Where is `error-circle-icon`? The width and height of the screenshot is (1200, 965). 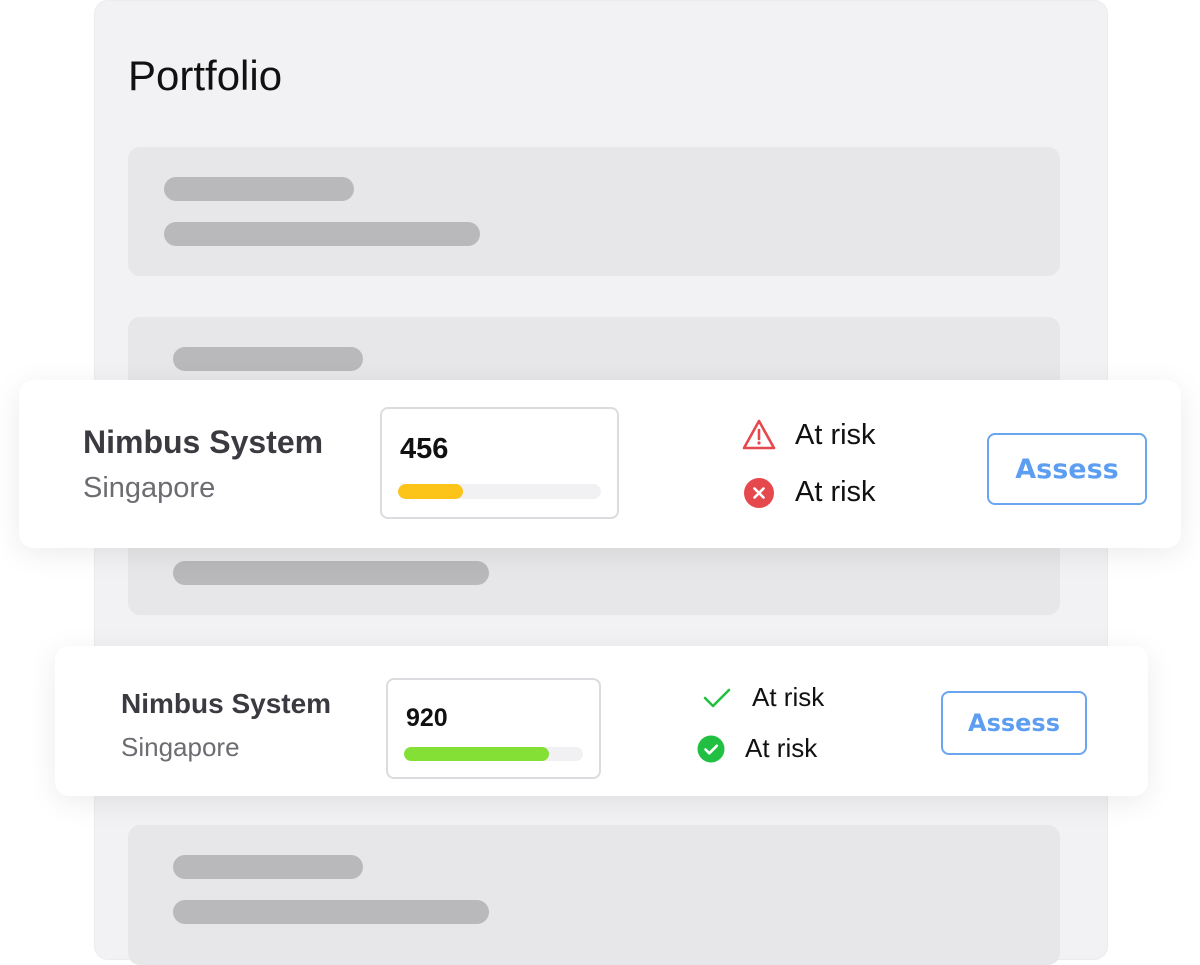 error-circle-icon is located at coordinates (759, 492).